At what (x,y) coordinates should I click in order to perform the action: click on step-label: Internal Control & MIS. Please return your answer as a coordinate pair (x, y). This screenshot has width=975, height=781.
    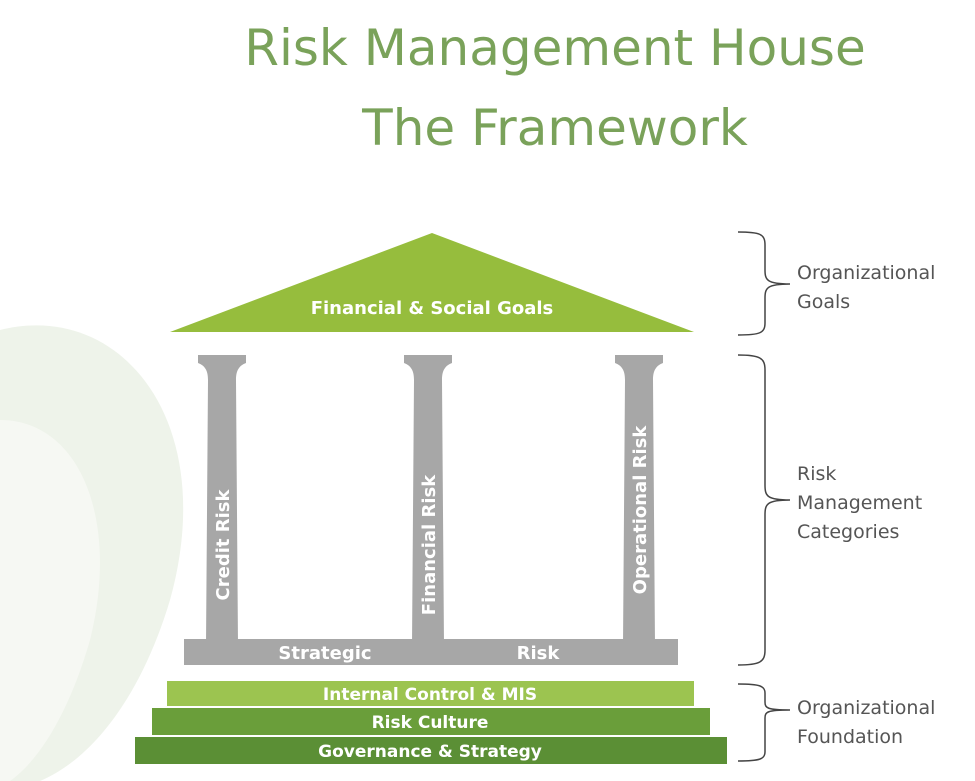
    Looking at the image, I should click on (430, 695).